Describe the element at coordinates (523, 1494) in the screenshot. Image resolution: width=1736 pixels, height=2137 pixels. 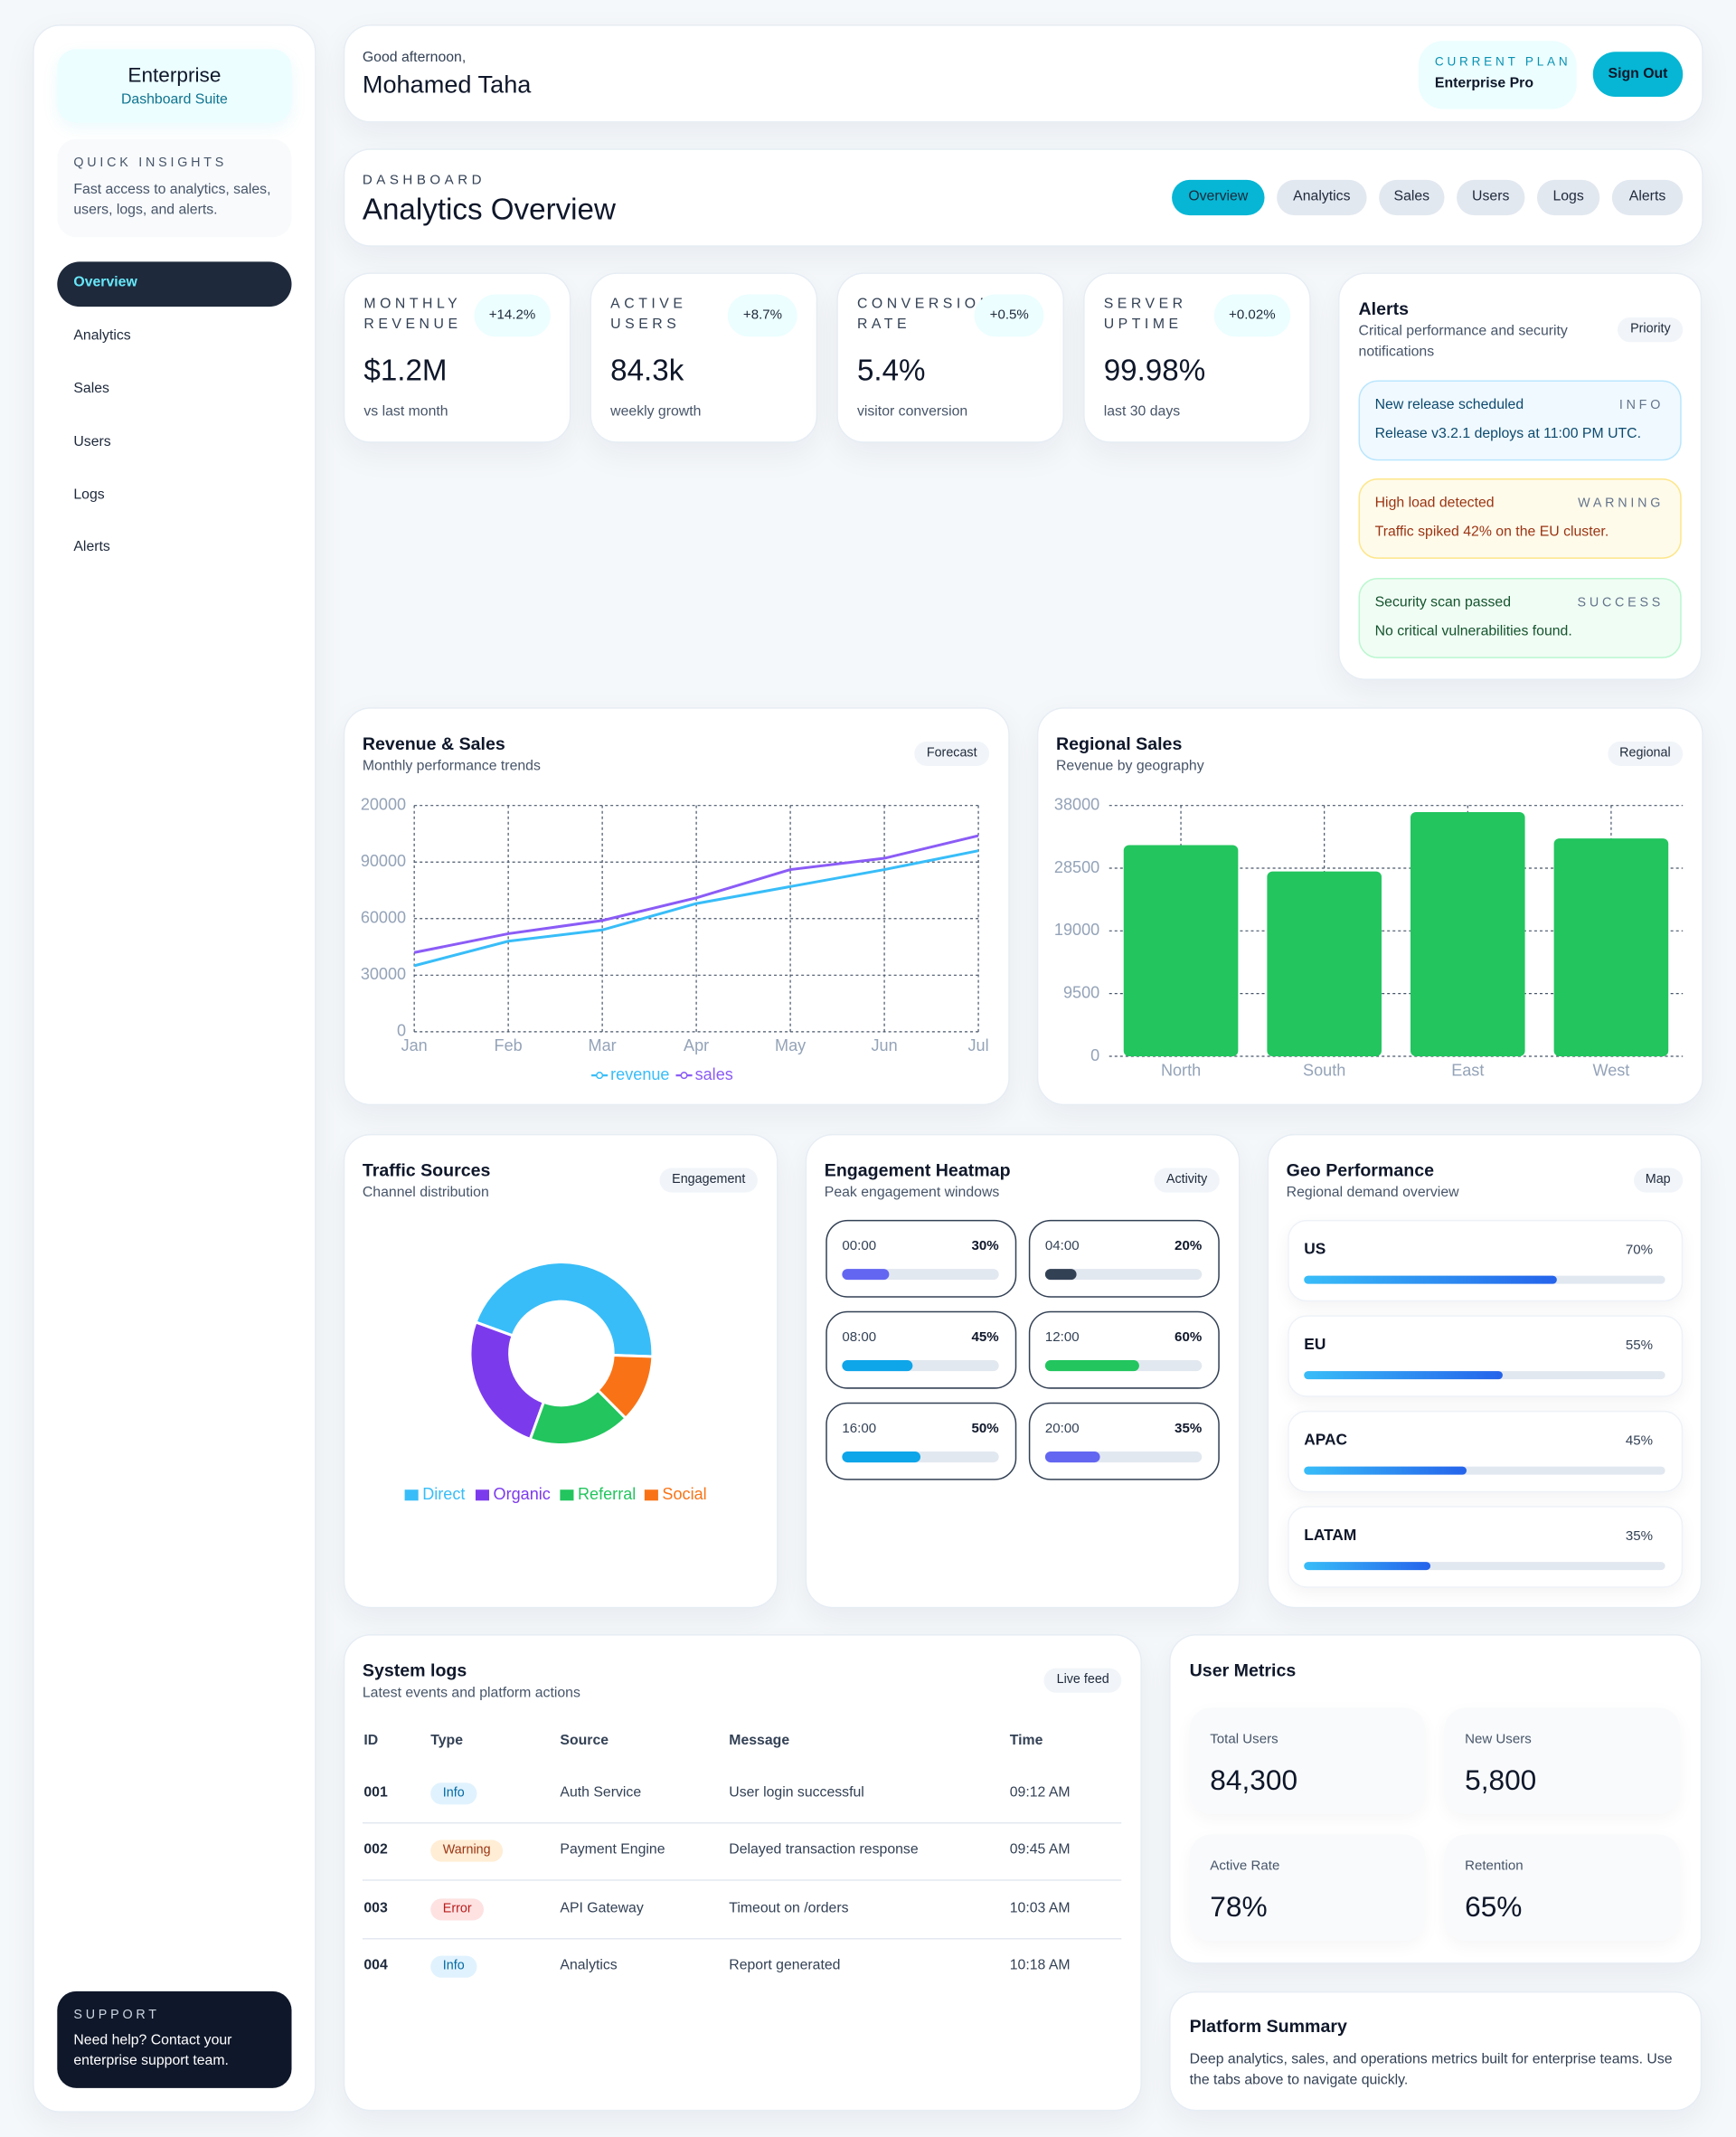
I see `legend-label: Organic` at that location.